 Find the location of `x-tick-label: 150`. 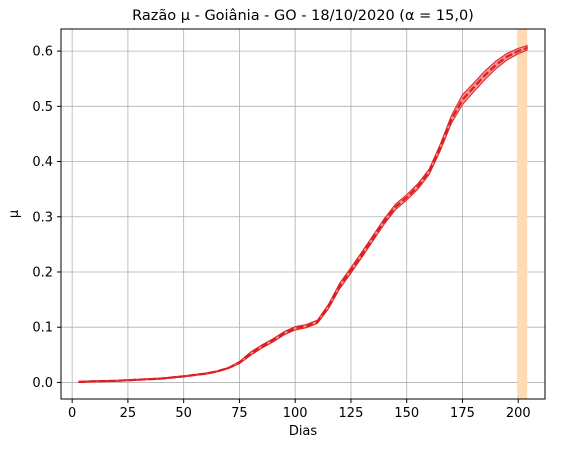

x-tick-label: 150 is located at coordinates (406, 413).